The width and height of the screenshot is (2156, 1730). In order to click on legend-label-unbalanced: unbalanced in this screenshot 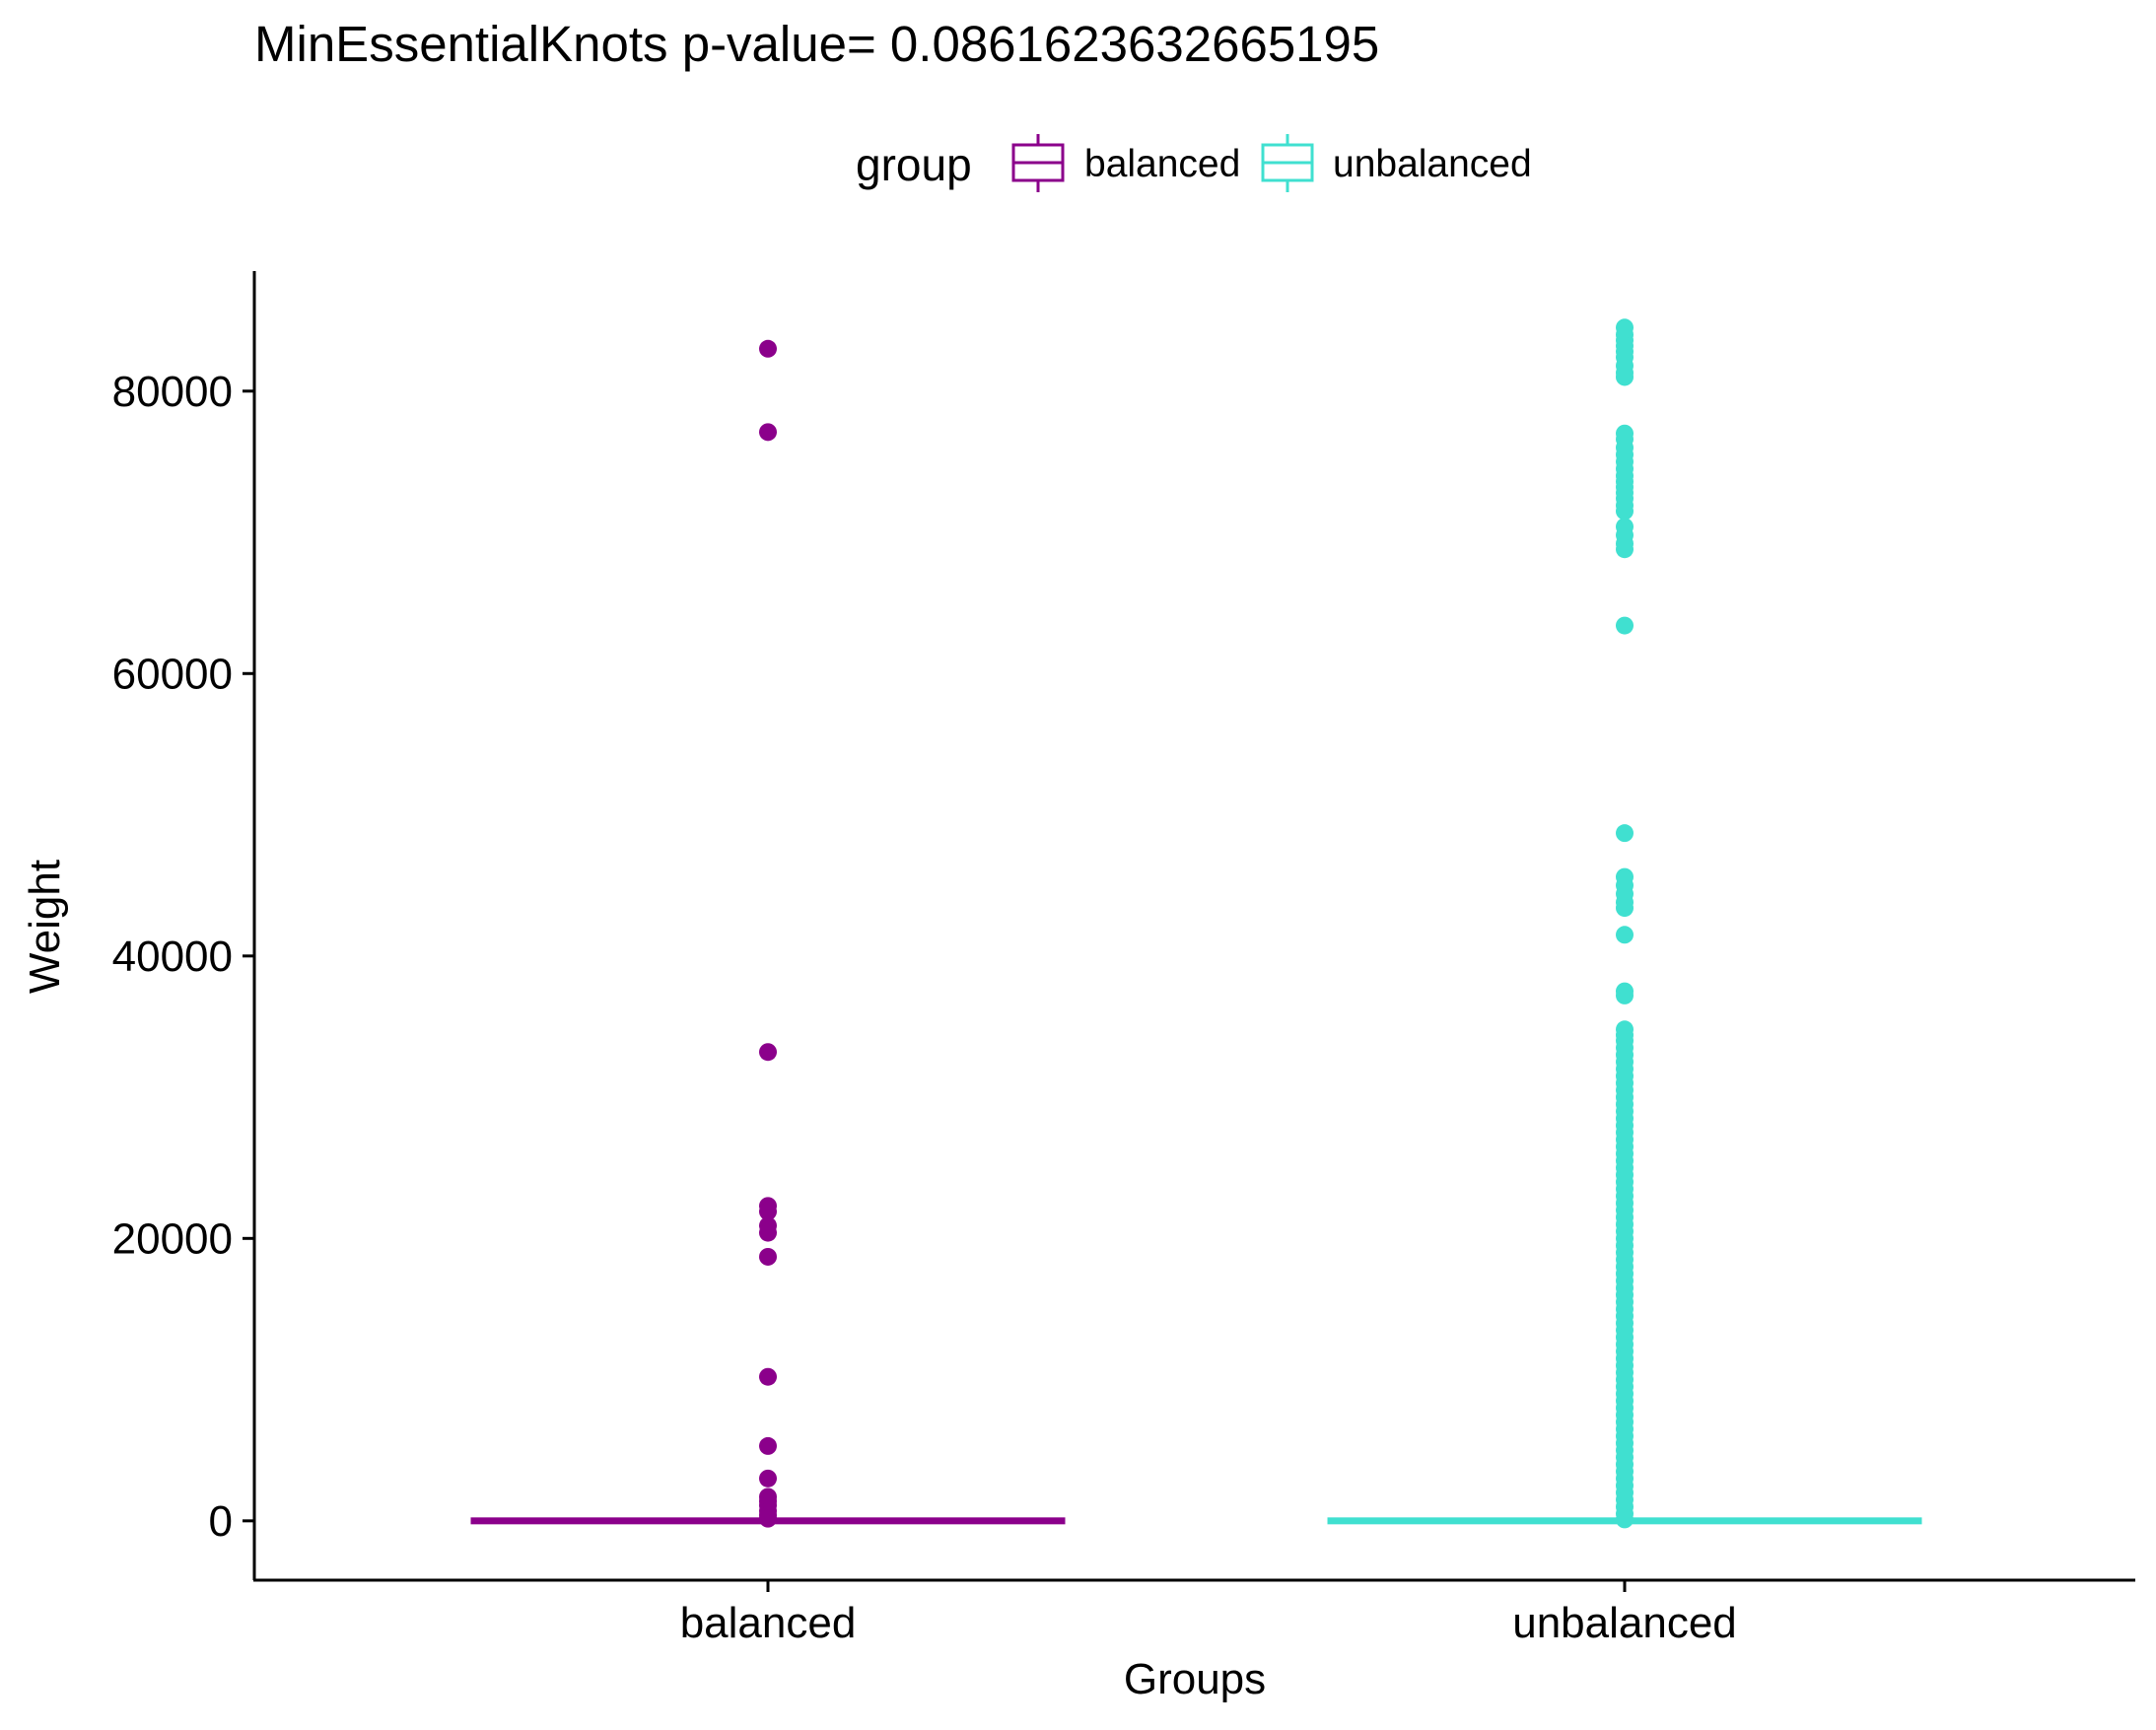, I will do `click(1432, 164)`.